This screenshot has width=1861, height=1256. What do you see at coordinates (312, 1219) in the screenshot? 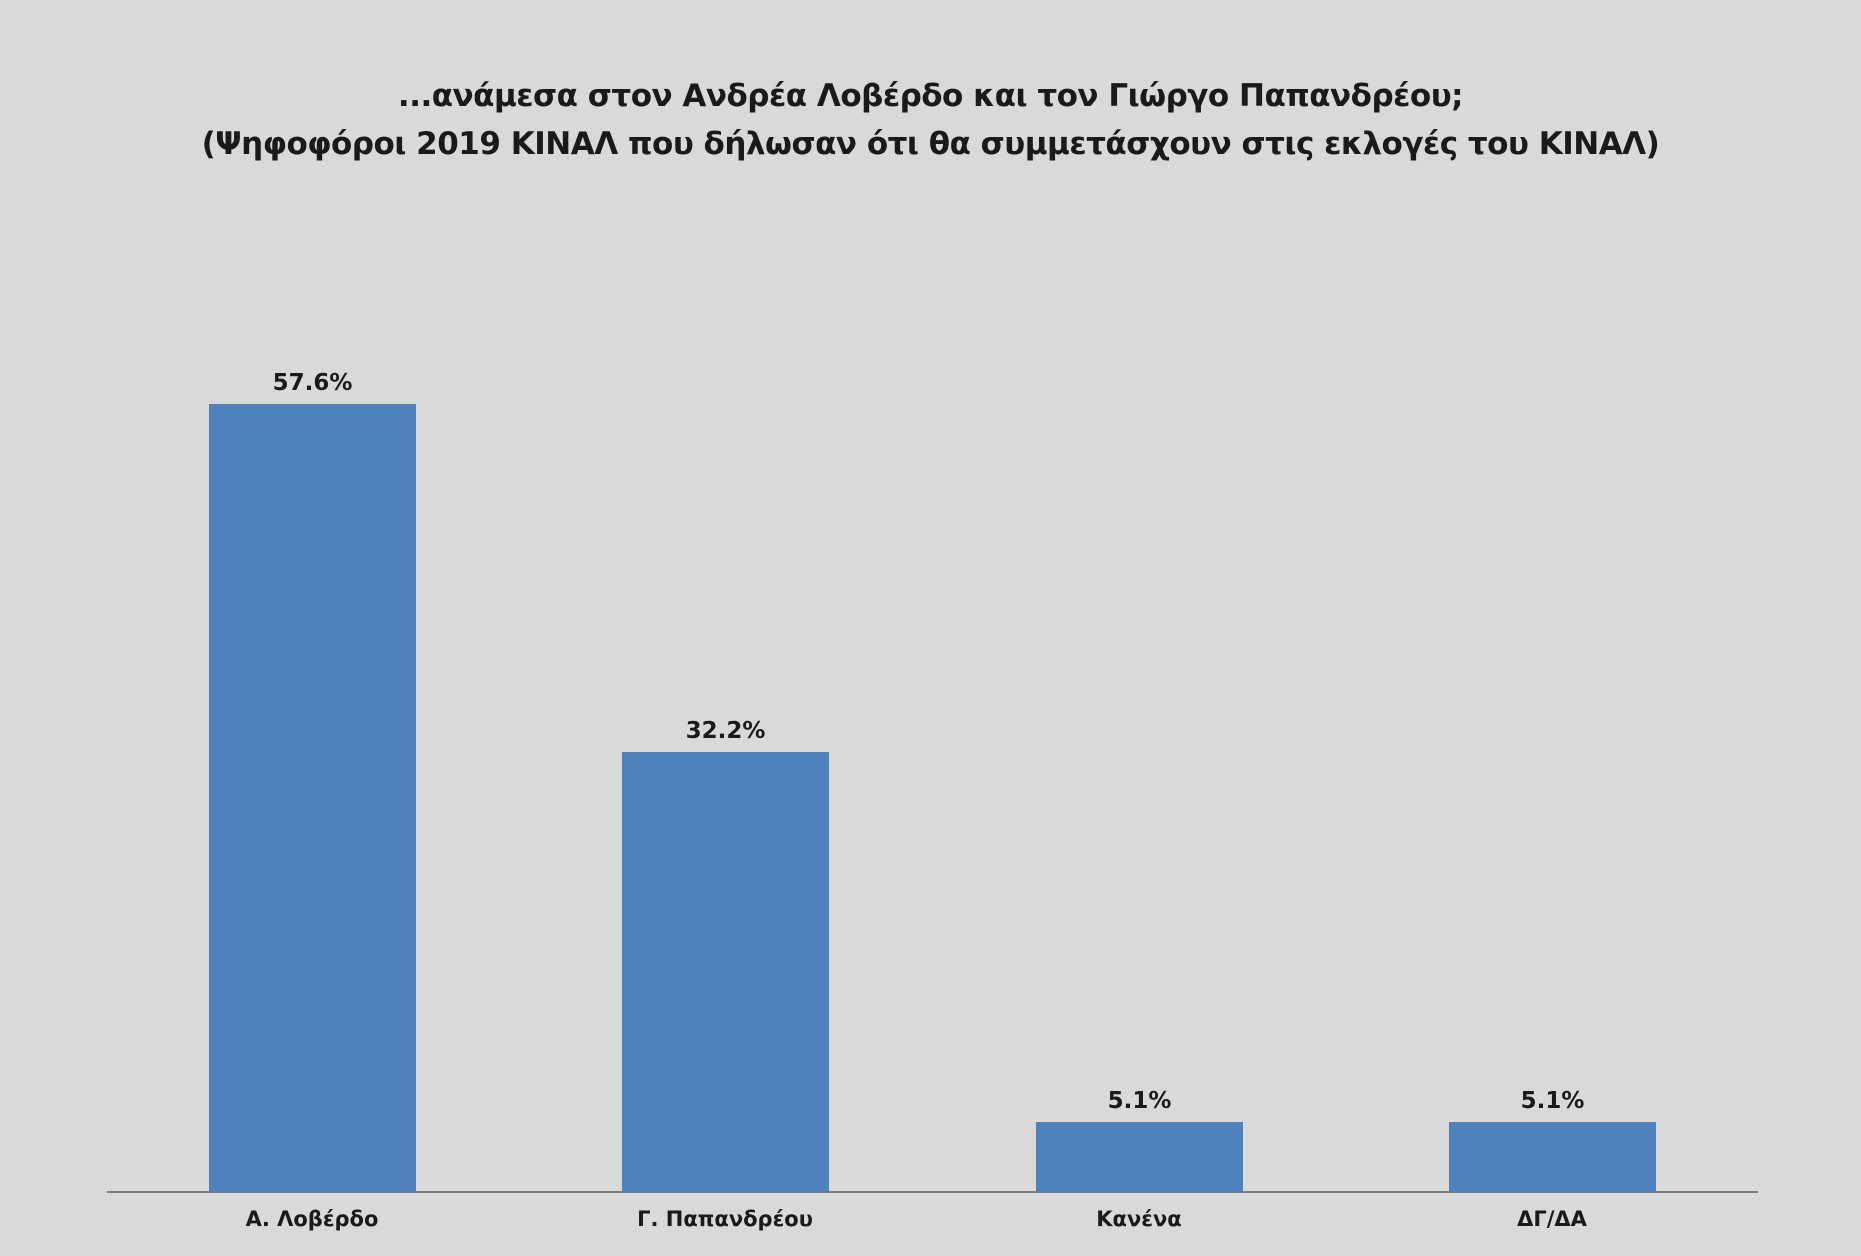
I see `category-label: Α. Λοβέρδο` at bounding box center [312, 1219].